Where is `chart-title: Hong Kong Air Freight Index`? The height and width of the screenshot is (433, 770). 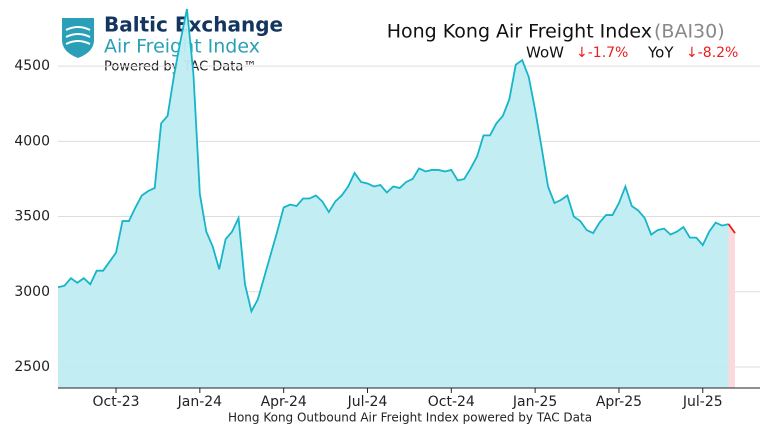
chart-title: Hong Kong Air Freight Index is located at coordinates (519, 32).